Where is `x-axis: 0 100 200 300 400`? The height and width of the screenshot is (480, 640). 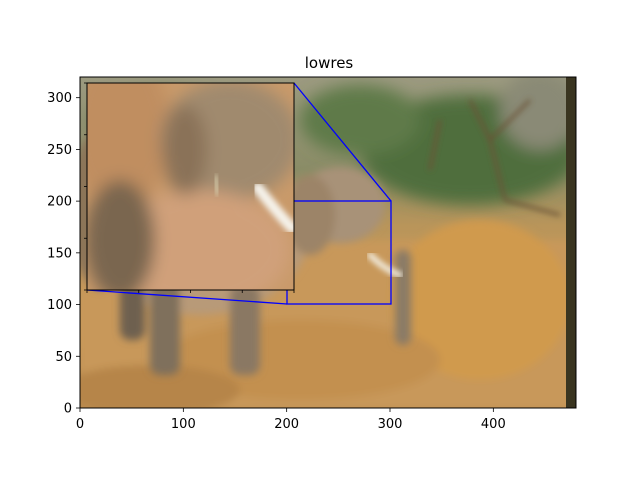 x-axis: 0 100 200 300 400 is located at coordinates (291, 420).